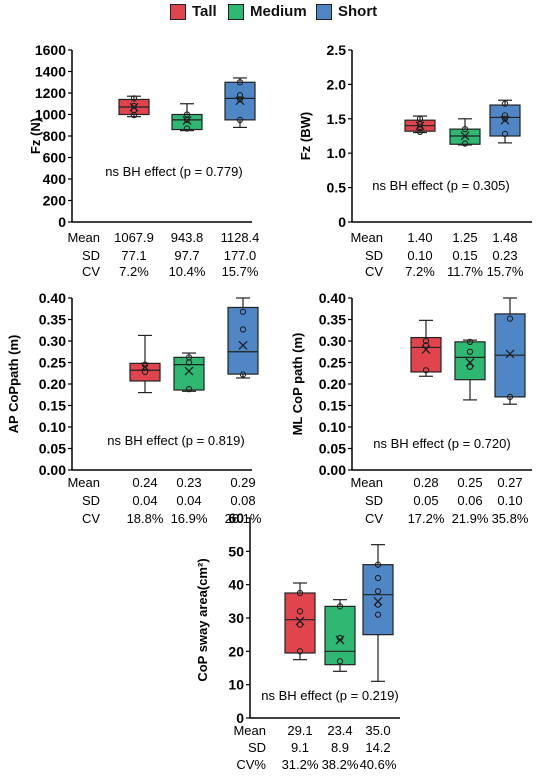 The image size is (550, 777). I want to click on significance-annotation: ns BH effect (p = 0.819), so click(175, 440).